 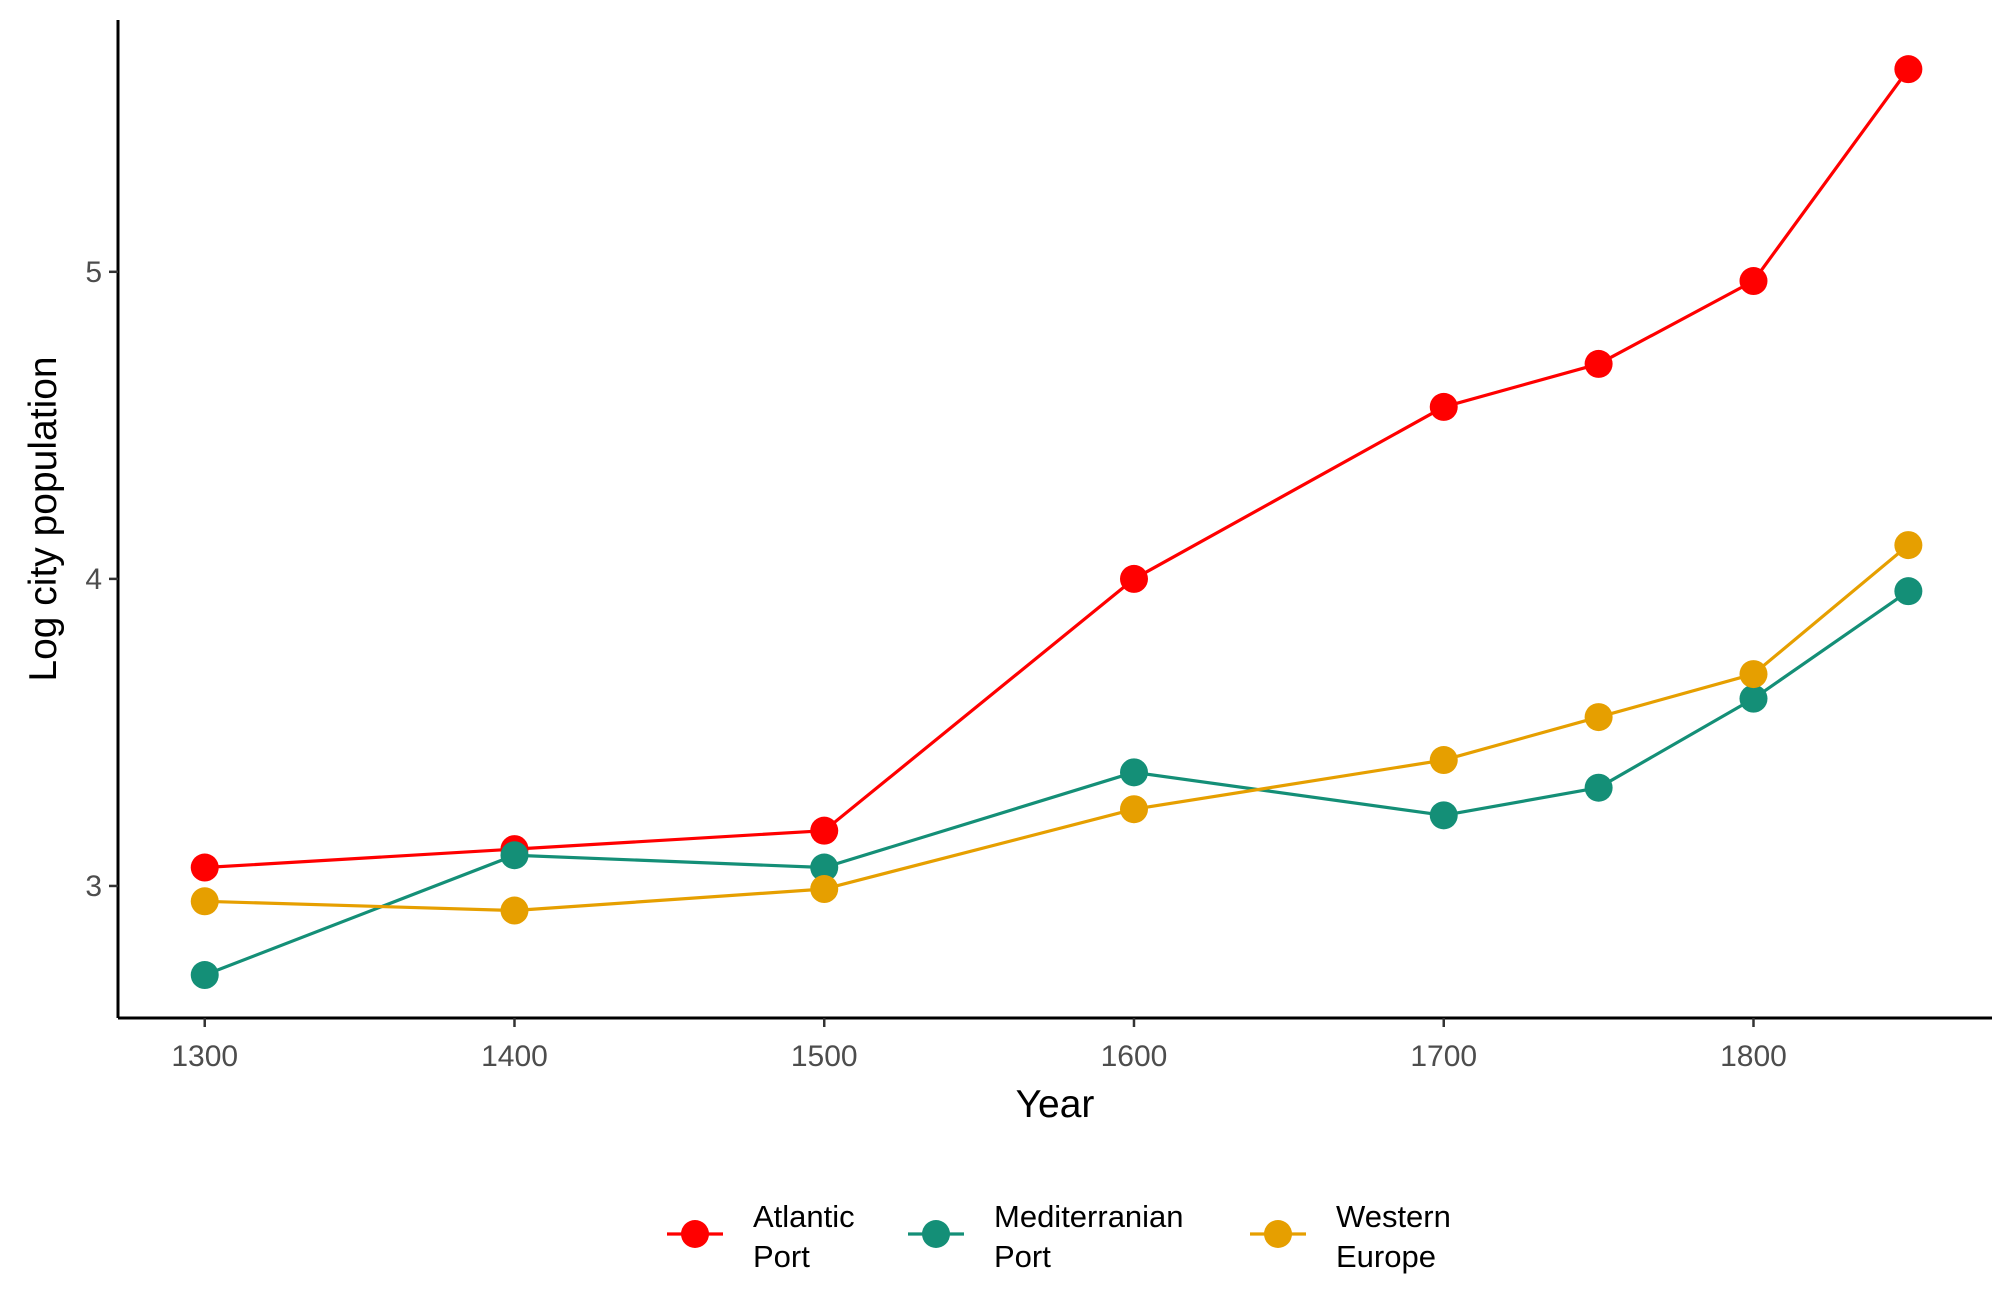 What do you see at coordinates (761, 1236) in the screenshot?
I see `legend-item: Atlantic Port` at bounding box center [761, 1236].